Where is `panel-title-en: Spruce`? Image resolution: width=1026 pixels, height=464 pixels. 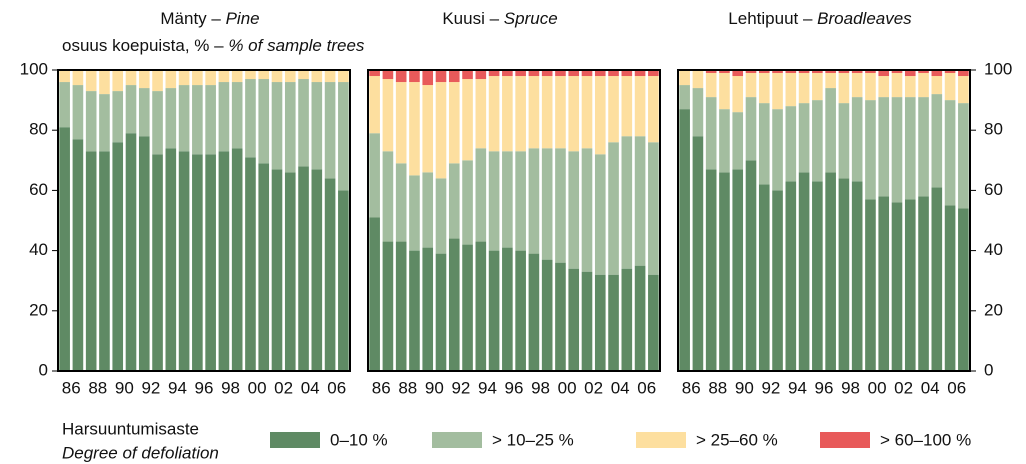 panel-title-en: Spruce is located at coordinates (531, 18).